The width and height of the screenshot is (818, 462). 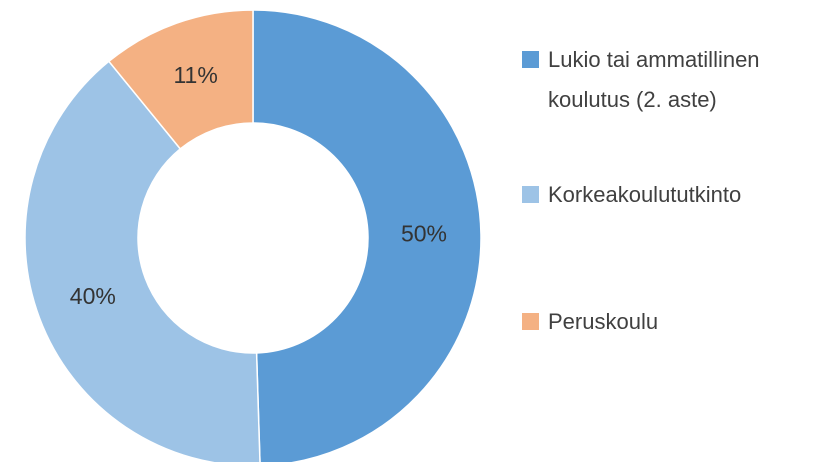 What do you see at coordinates (424, 233) in the screenshot?
I see `data-label: 50%` at bounding box center [424, 233].